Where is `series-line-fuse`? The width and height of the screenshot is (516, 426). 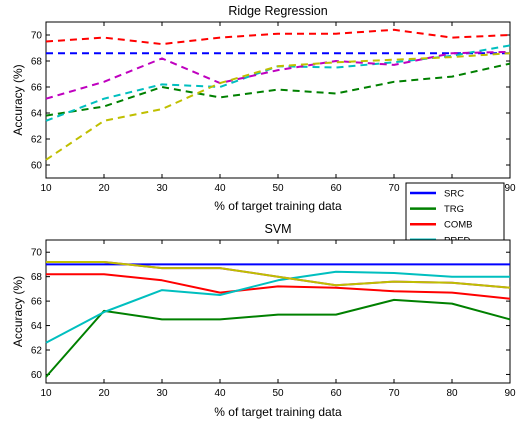
series-line-fuse is located at coordinates (278, 75).